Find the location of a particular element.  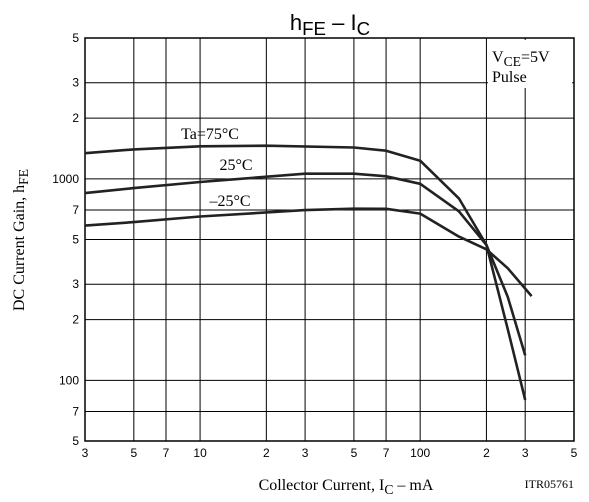

y-axis-label-part: DC Current Gain, h is located at coordinates (19, 248).